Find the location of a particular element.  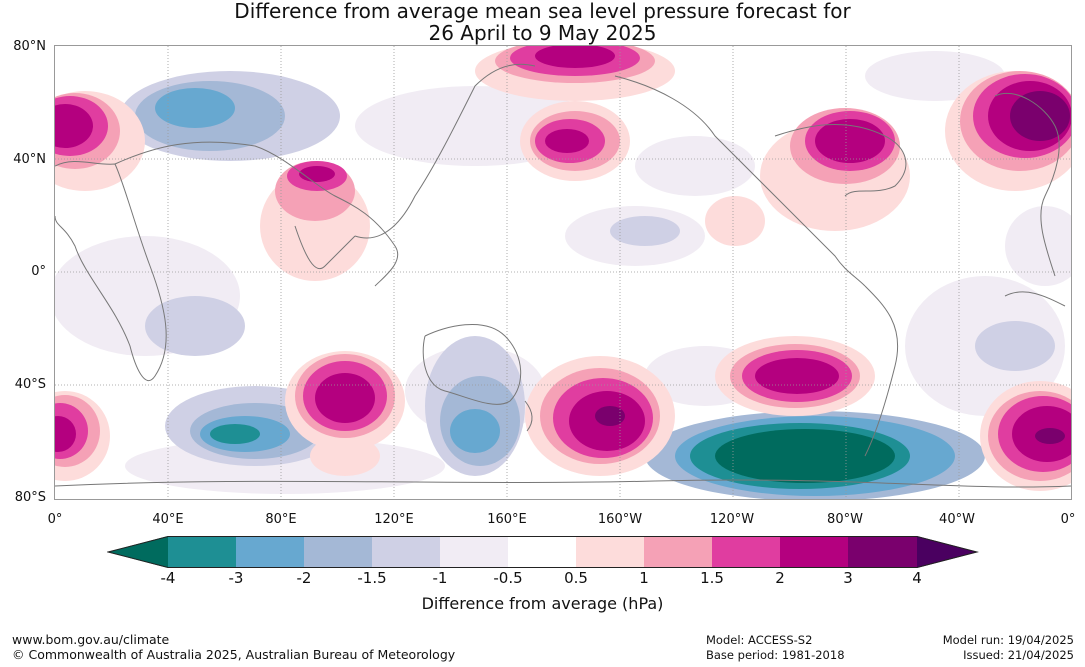

colorbar-label-10: 2 is located at coordinates (780, 578).